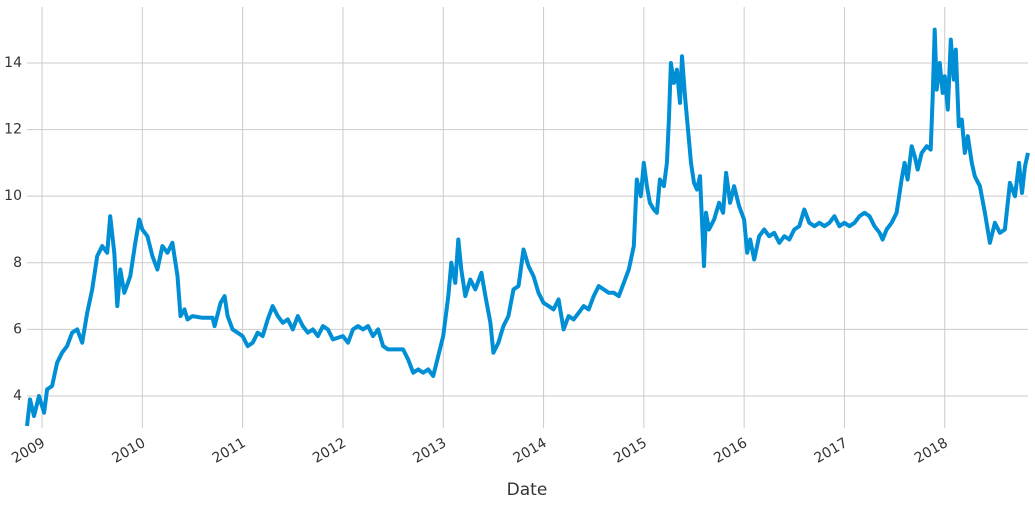 The width and height of the screenshot is (1035, 505). What do you see at coordinates (128, 451) in the screenshot?
I see `x-tick-label: 2010` at bounding box center [128, 451].